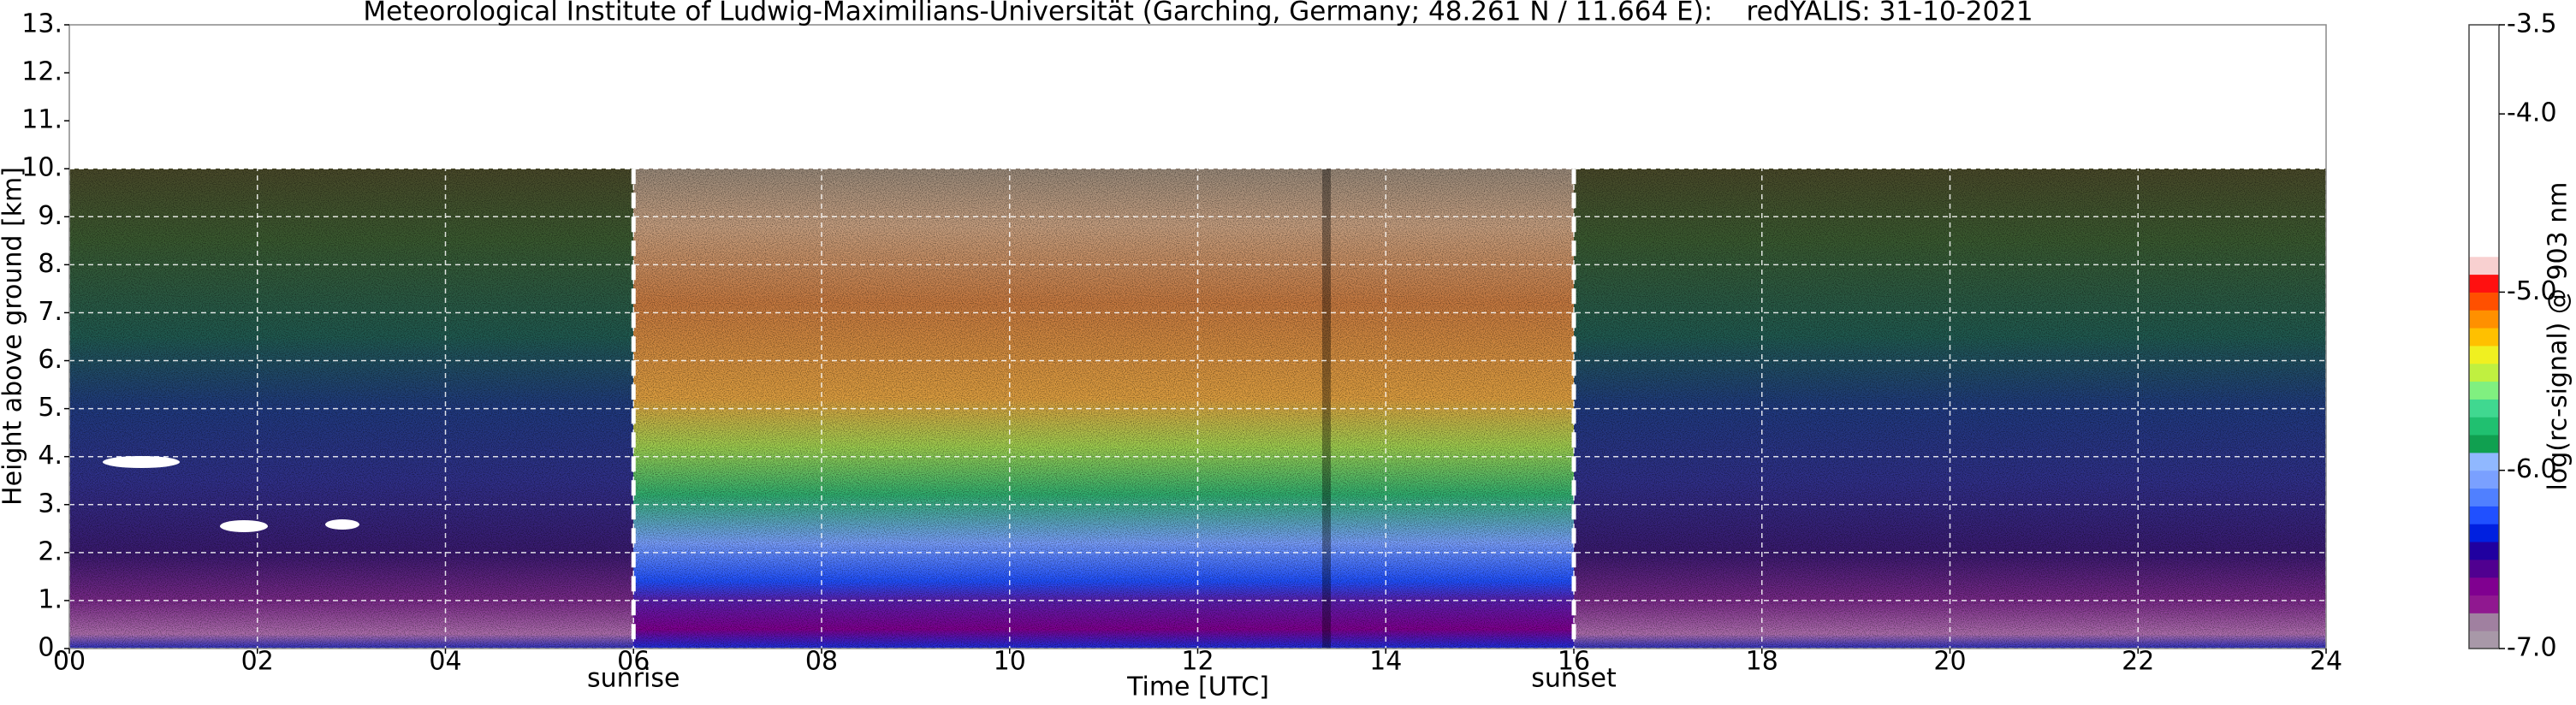  Describe the element at coordinates (50, 503) in the screenshot. I see `y-tick-label: 3.` at that location.